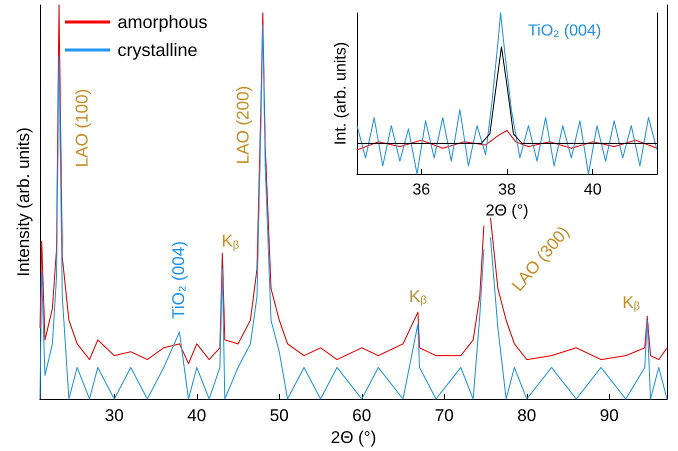 This screenshot has height=451, width=678. I want to click on y-axis-title: Int. (arb. units), so click(341, 94).